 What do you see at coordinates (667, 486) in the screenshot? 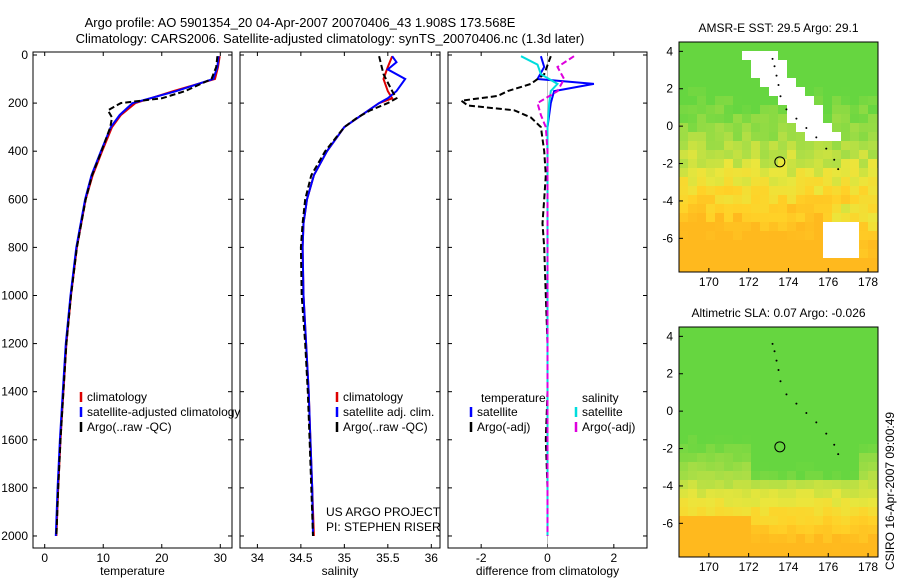
I see `y-tick-label: -4` at bounding box center [667, 486].